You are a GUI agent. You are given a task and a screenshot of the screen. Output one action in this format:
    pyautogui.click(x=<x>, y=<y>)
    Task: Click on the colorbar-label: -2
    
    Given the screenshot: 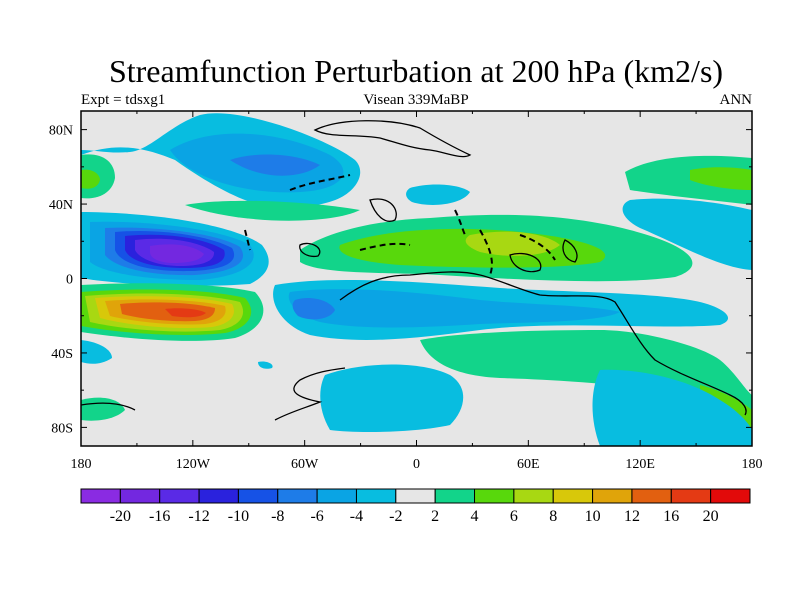 What is the action you would take?
    pyautogui.click(x=395, y=516)
    